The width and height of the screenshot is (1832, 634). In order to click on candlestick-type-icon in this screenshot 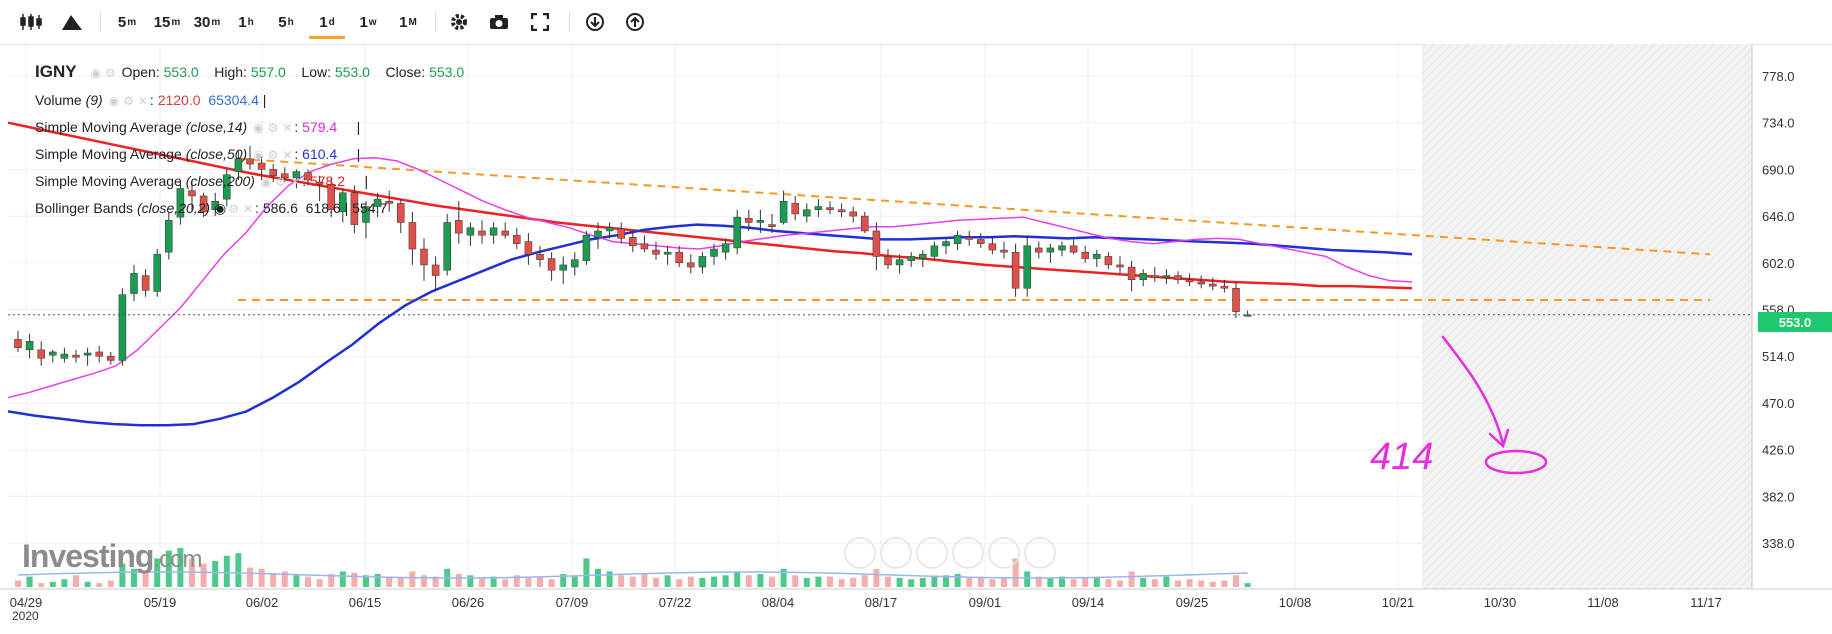, I will do `click(31, 22)`.